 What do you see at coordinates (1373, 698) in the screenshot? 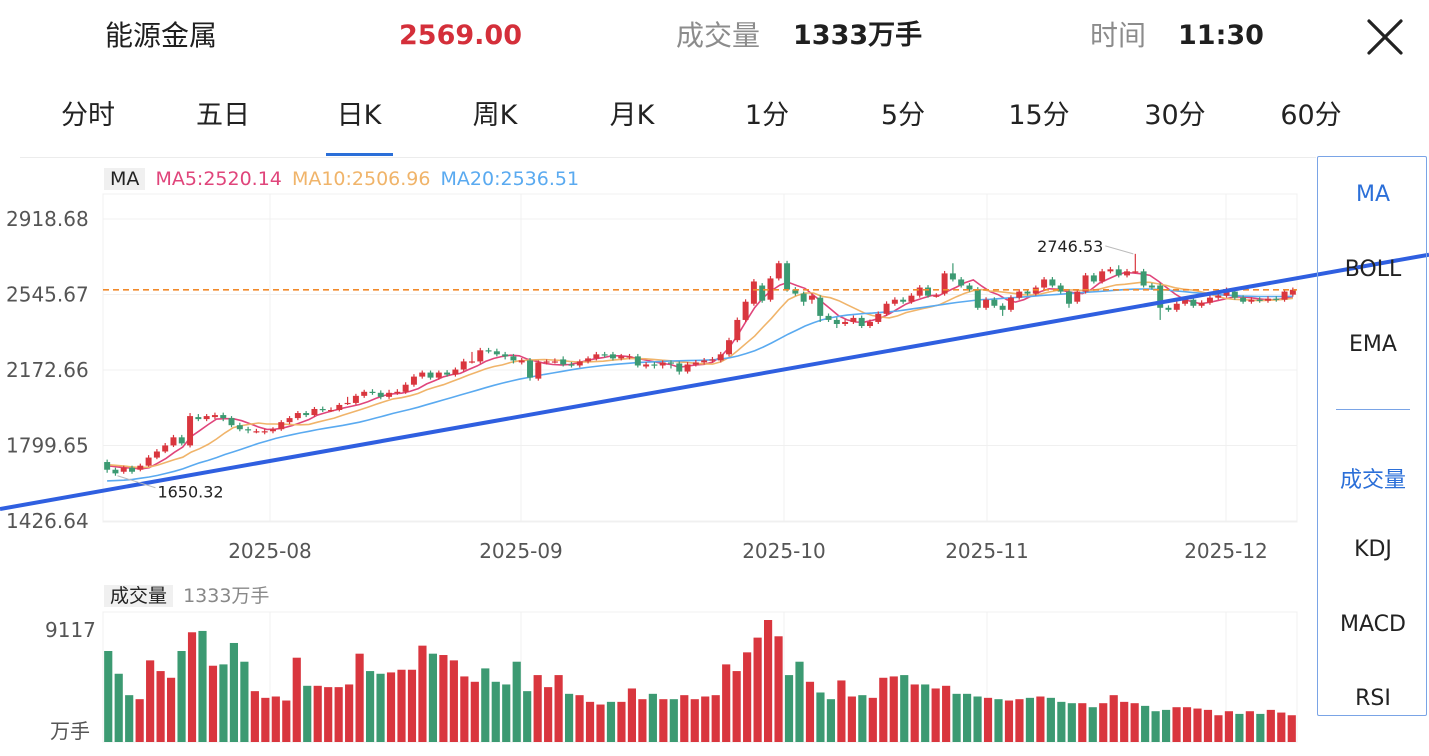
I see `indicator-rsi: RSI` at bounding box center [1373, 698].